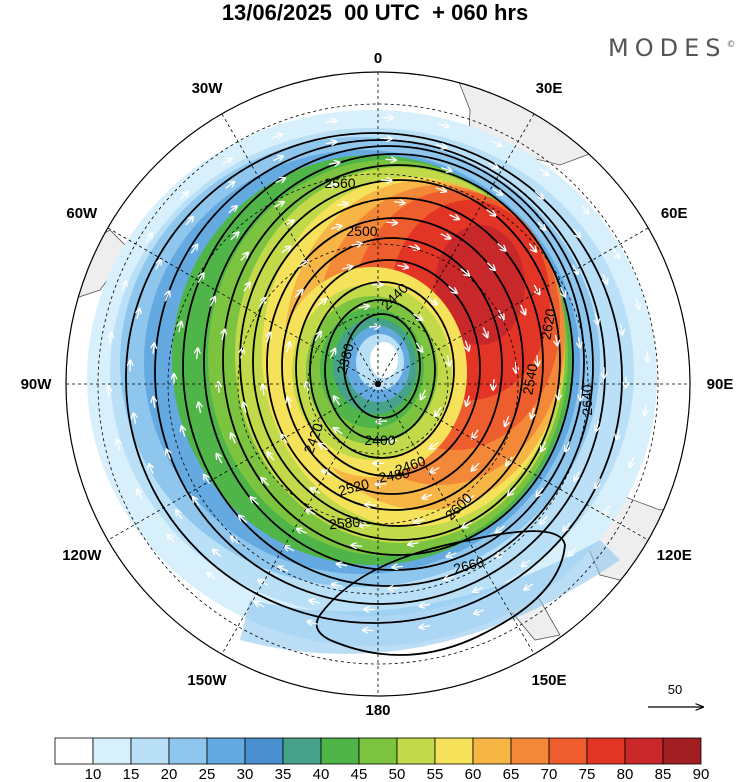 The height and width of the screenshot is (782, 750). Describe the element at coordinates (529, 379) in the screenshot. I see `contour-label: 2540` at that location.